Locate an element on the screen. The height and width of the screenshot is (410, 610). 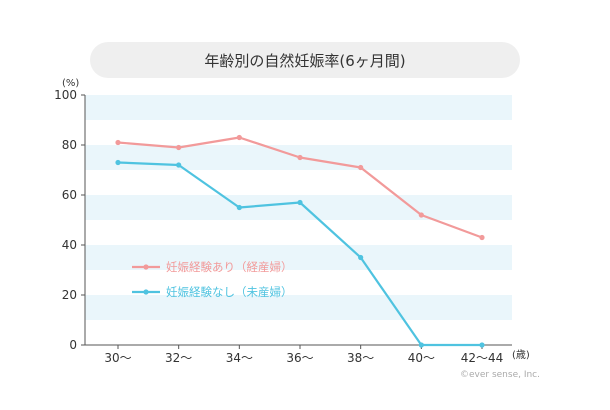
x-tick-label: 38〜 is located at coordinates (360, 358).